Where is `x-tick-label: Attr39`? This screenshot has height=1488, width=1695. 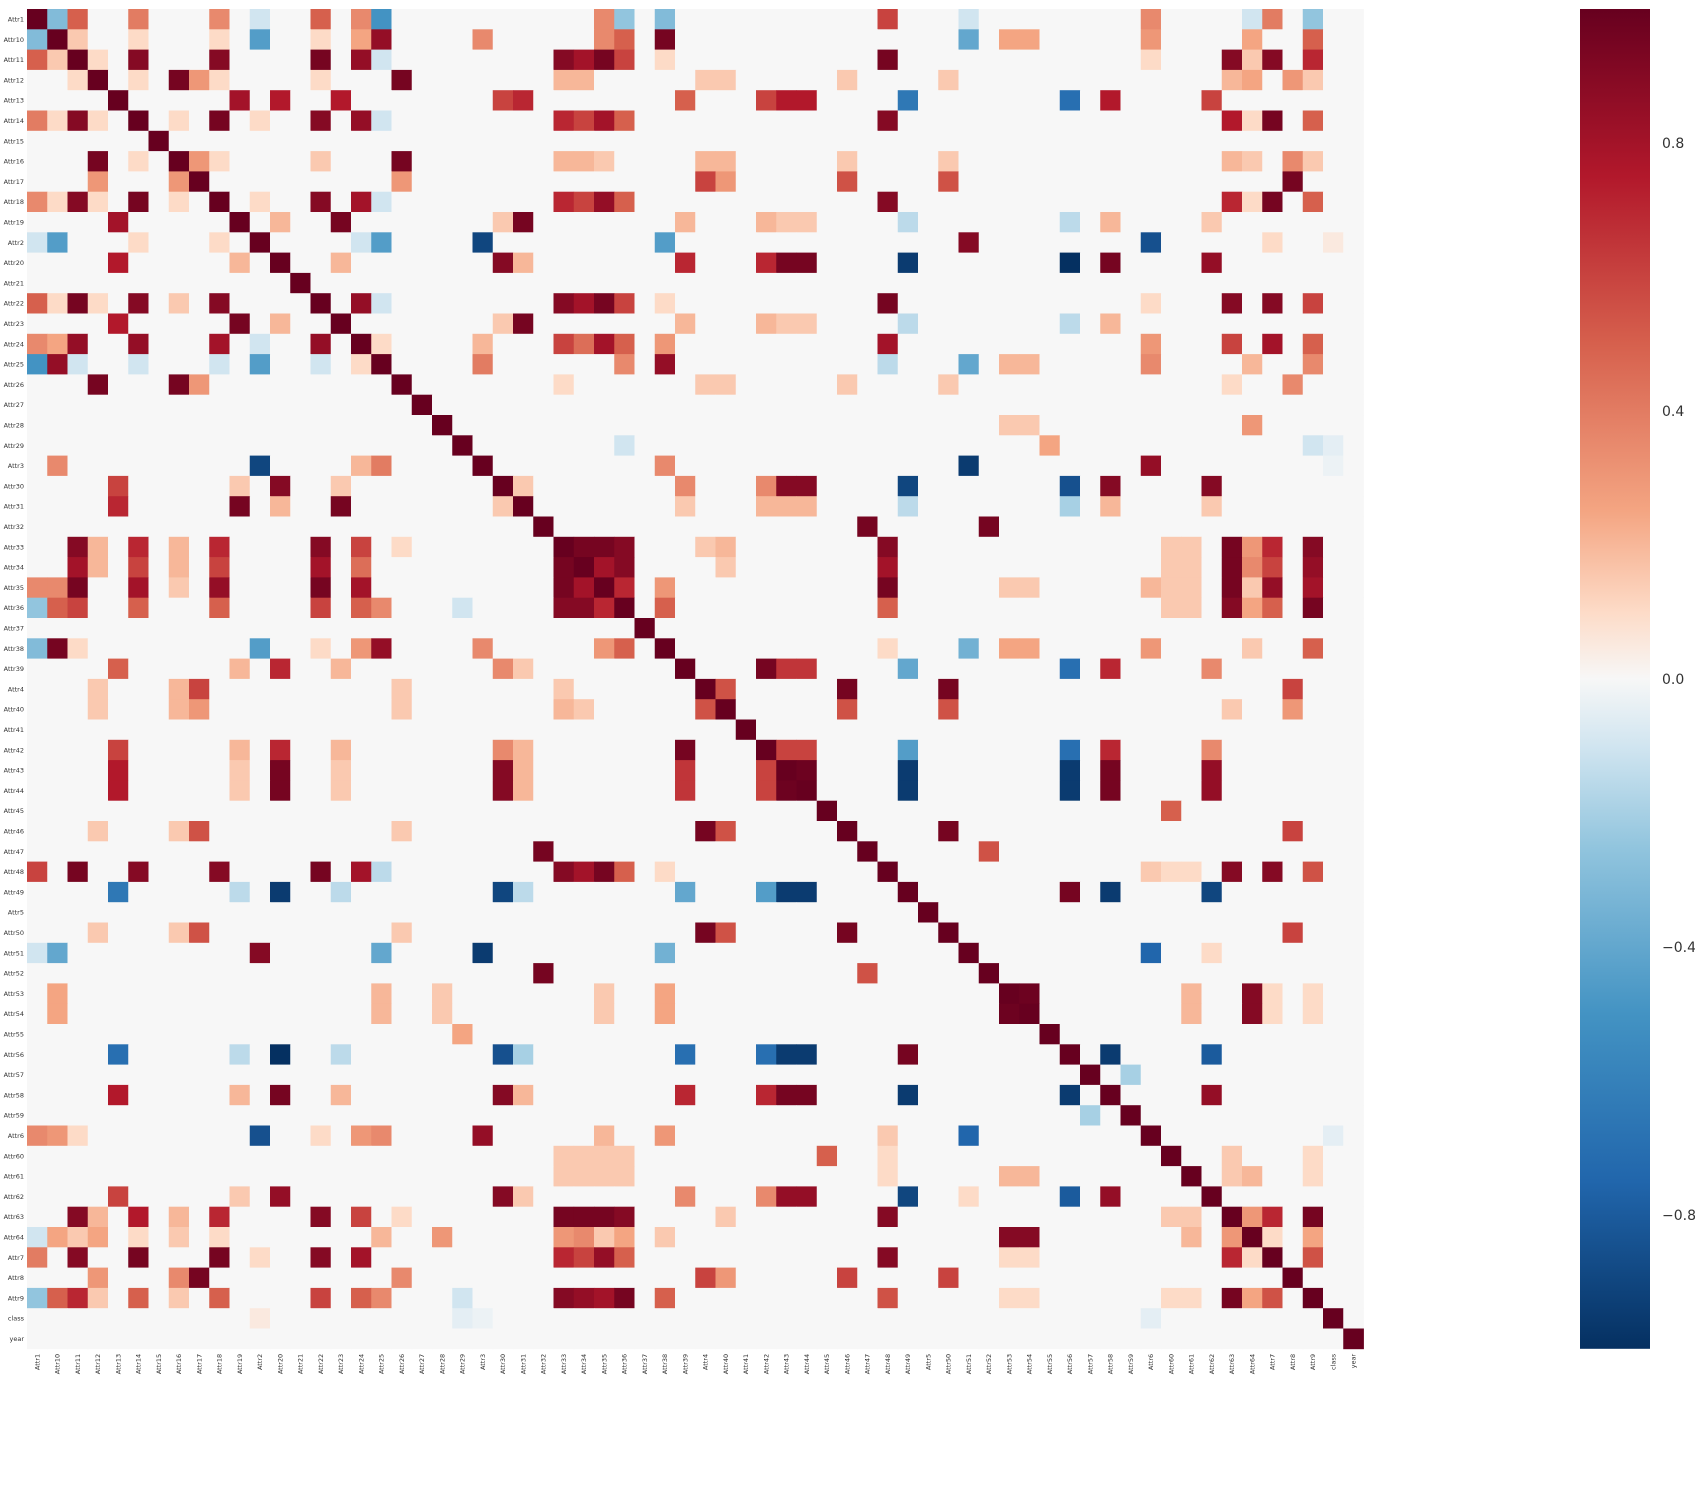
x-tick-label: Attr39 is located at coordinates (685, 1364).